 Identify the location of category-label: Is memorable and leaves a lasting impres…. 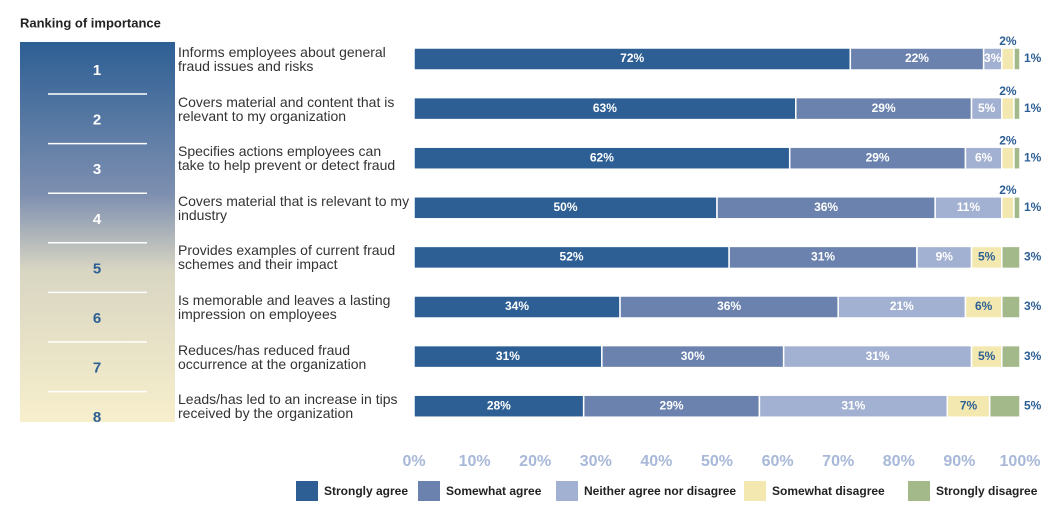
(284, 307).